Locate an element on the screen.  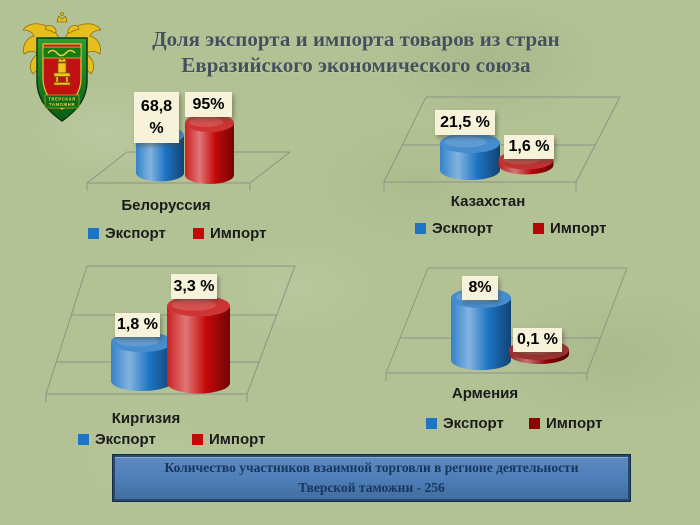
legend-armenia-import: Импорт is located at coordinates (565, 423).